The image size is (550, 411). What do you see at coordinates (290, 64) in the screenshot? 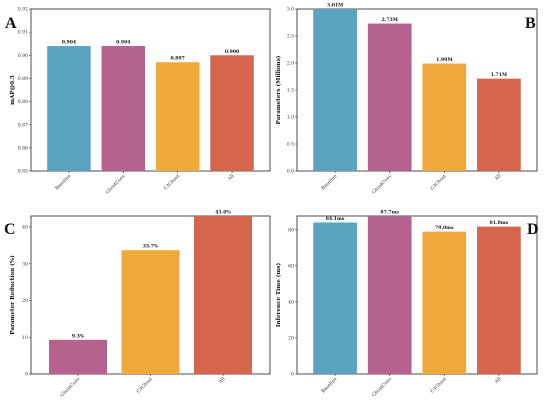
I see `y-tick-label: 2.0` at bounding box center [290, 64].